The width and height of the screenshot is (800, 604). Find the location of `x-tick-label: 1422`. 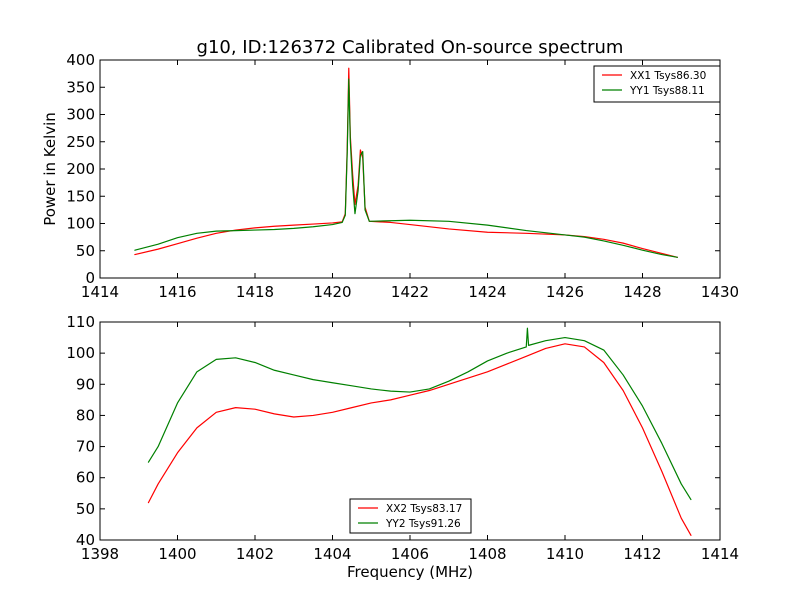

x-tick-label: 1422 is located at coordinates (410, 292).